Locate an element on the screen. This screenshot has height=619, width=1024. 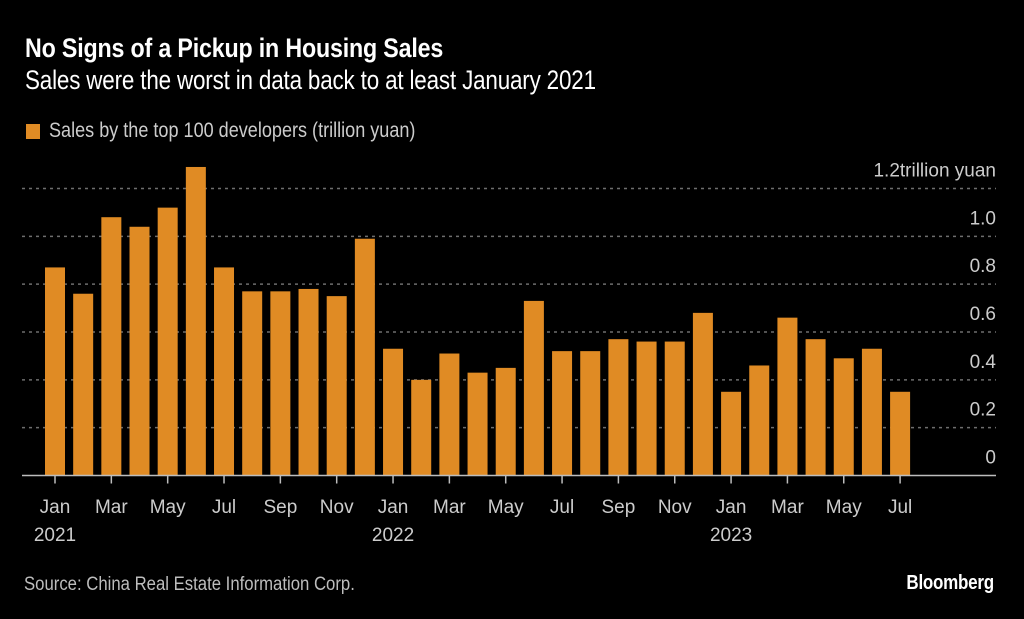
chart-title: No Signs of a Pickup in Housing Sales is located at coordinates (234, 48).